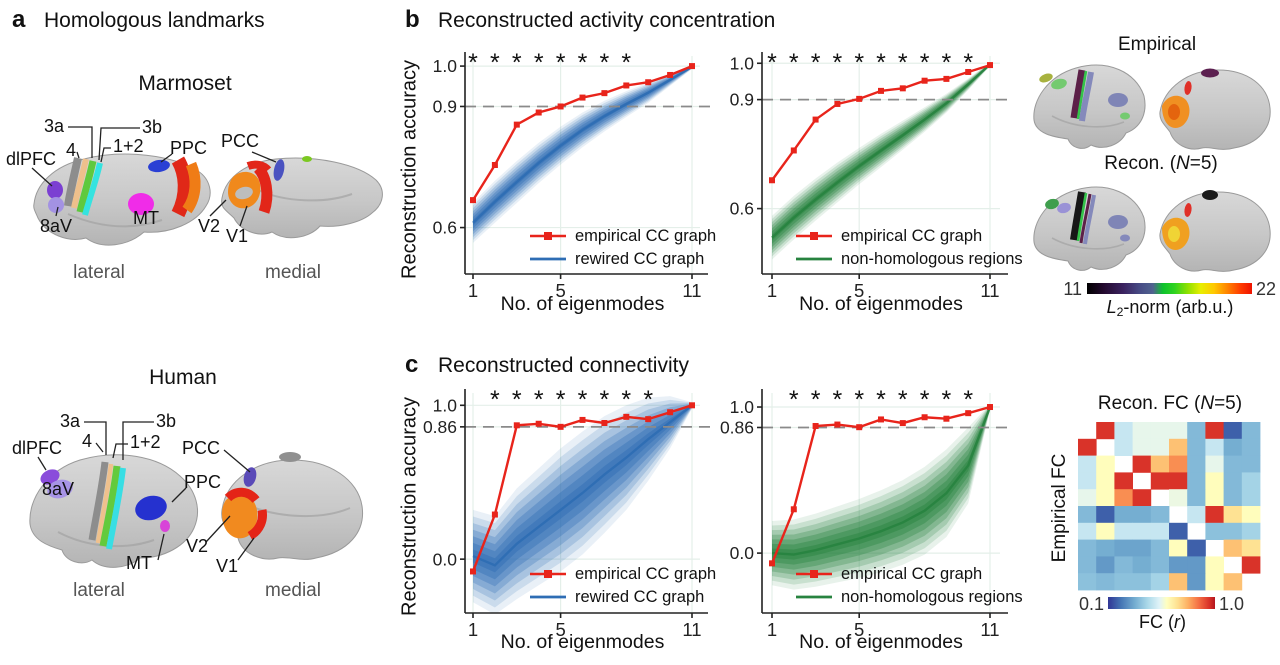 The image size is (1280, 665). Describe the element at coordinates (1089, 106) in the screenshot. I see `empirical-lateral-brain` at that location.